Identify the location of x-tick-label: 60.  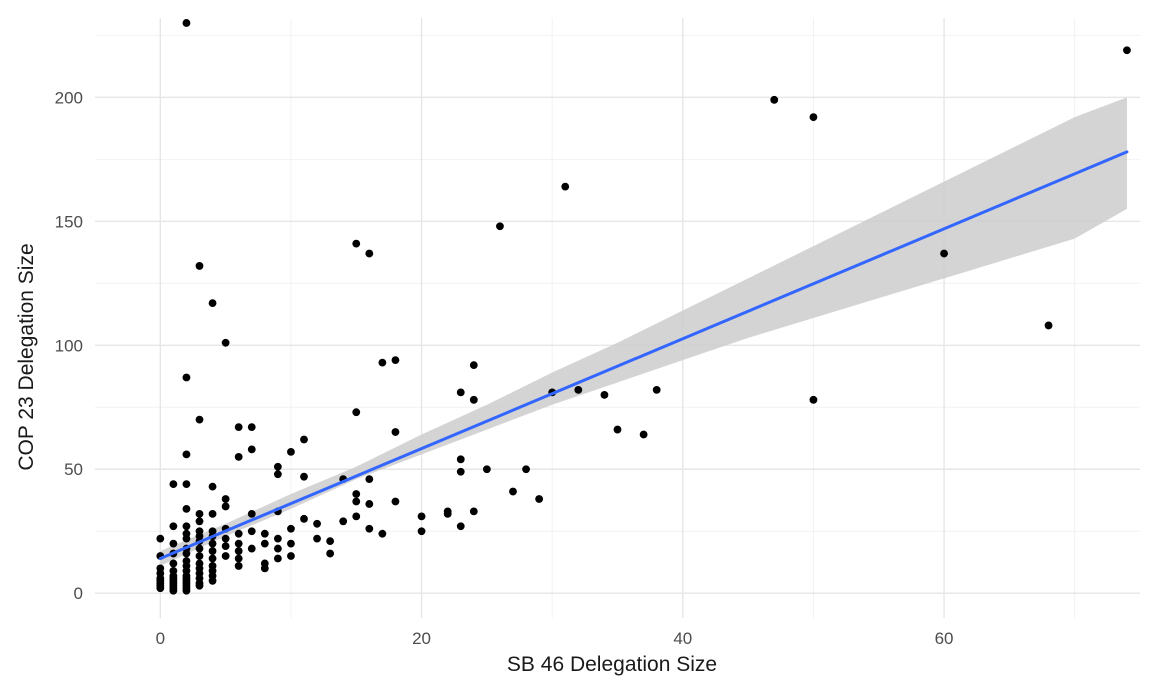
(944, 638).